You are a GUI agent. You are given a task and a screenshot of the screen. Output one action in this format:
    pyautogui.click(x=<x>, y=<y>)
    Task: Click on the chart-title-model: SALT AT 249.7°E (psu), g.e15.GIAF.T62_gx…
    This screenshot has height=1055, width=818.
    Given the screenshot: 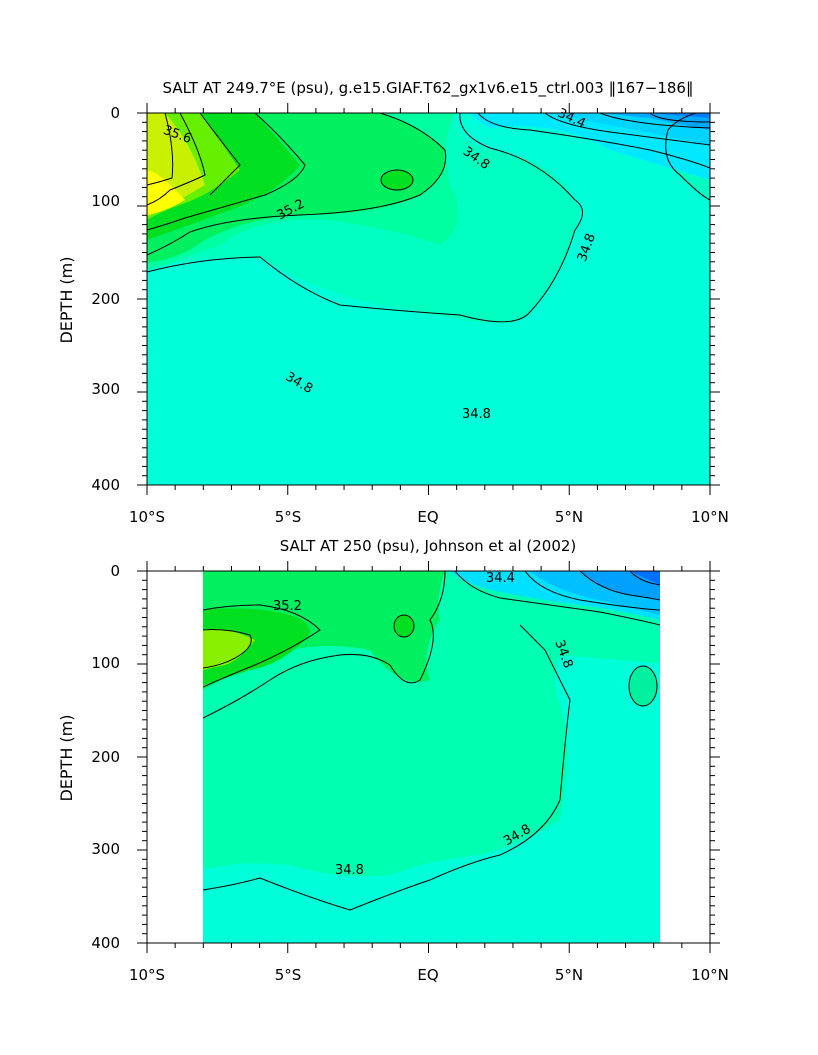 What is the action you would take?
    pyautogui.click(x=428, y=88)
    